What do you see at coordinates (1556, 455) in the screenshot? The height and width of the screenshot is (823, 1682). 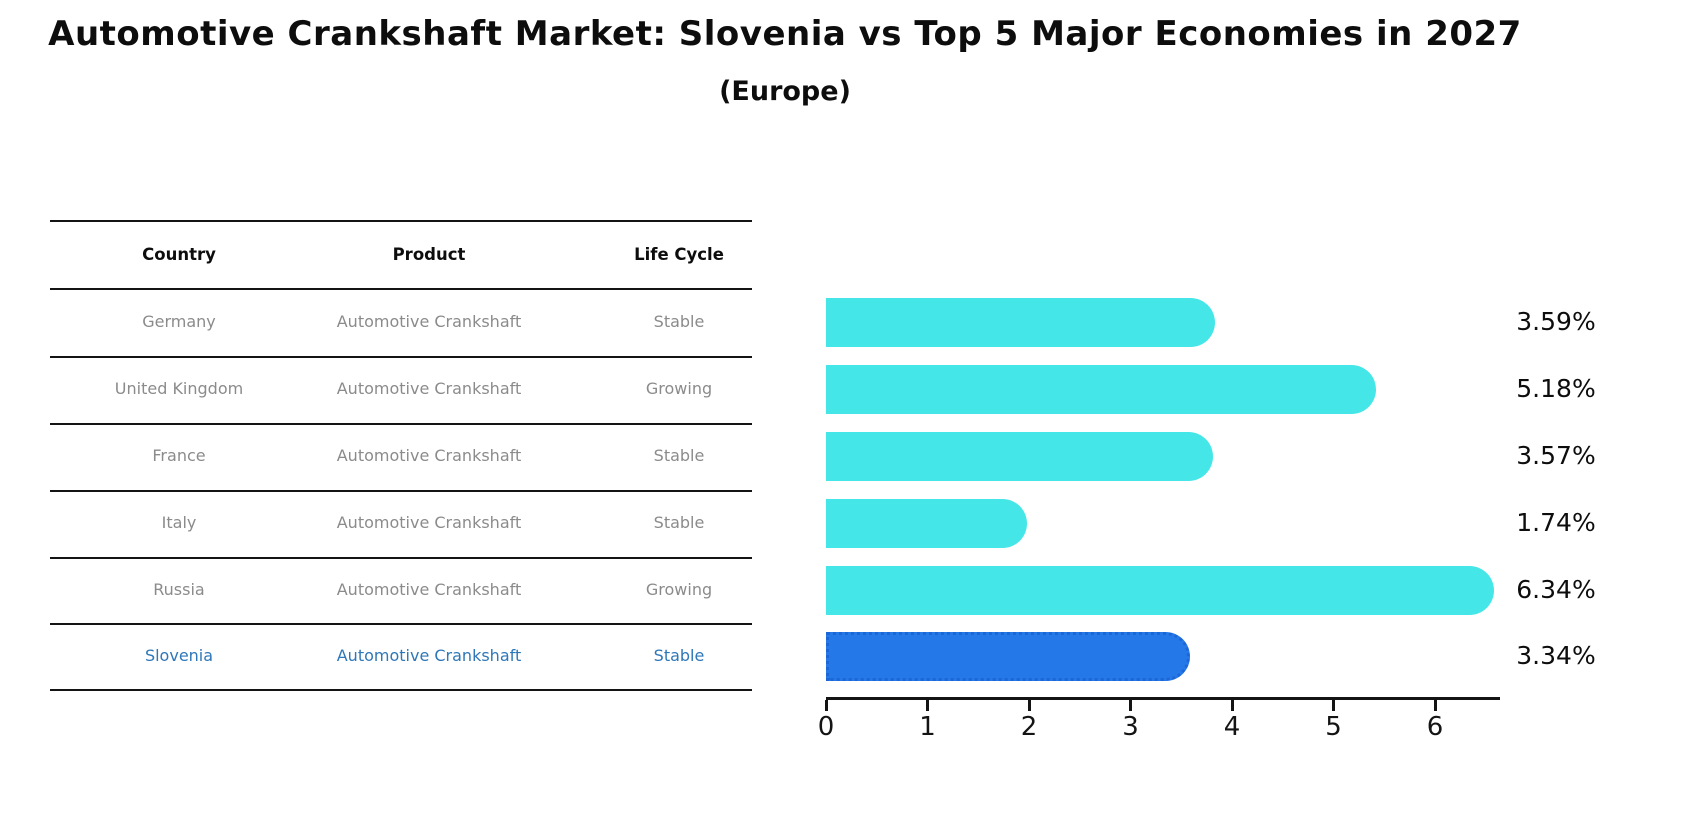 I see `value-label: 3.57%` at bounding box center [1556, 455].